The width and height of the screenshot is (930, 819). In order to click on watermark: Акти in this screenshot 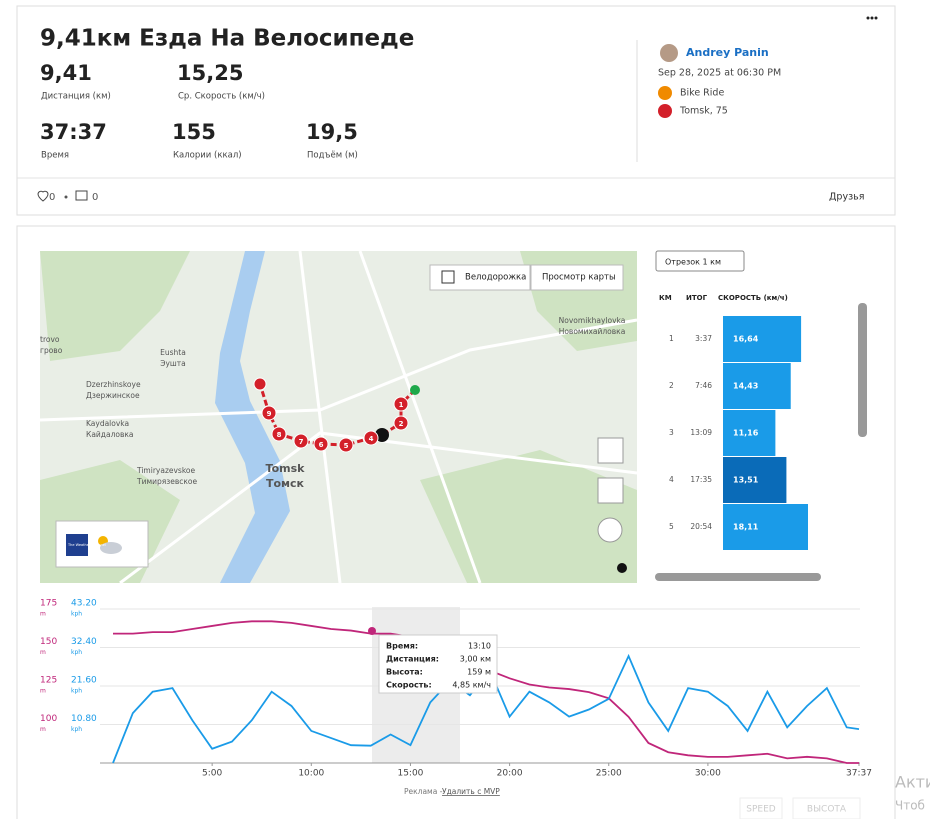, I will do `click(912, 782)`.